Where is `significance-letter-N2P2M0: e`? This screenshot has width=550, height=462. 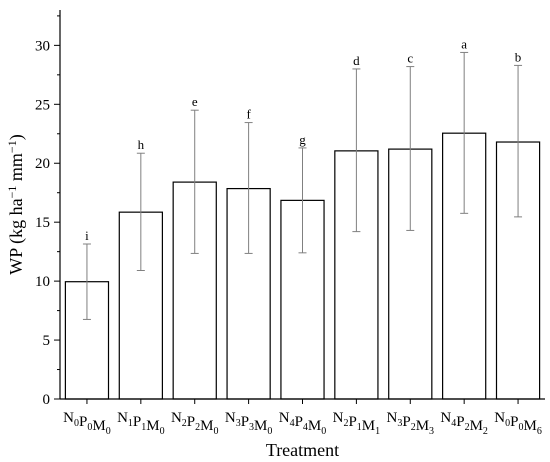 significance-letter-N2P2M0: e is located at coordinates (195, 101).